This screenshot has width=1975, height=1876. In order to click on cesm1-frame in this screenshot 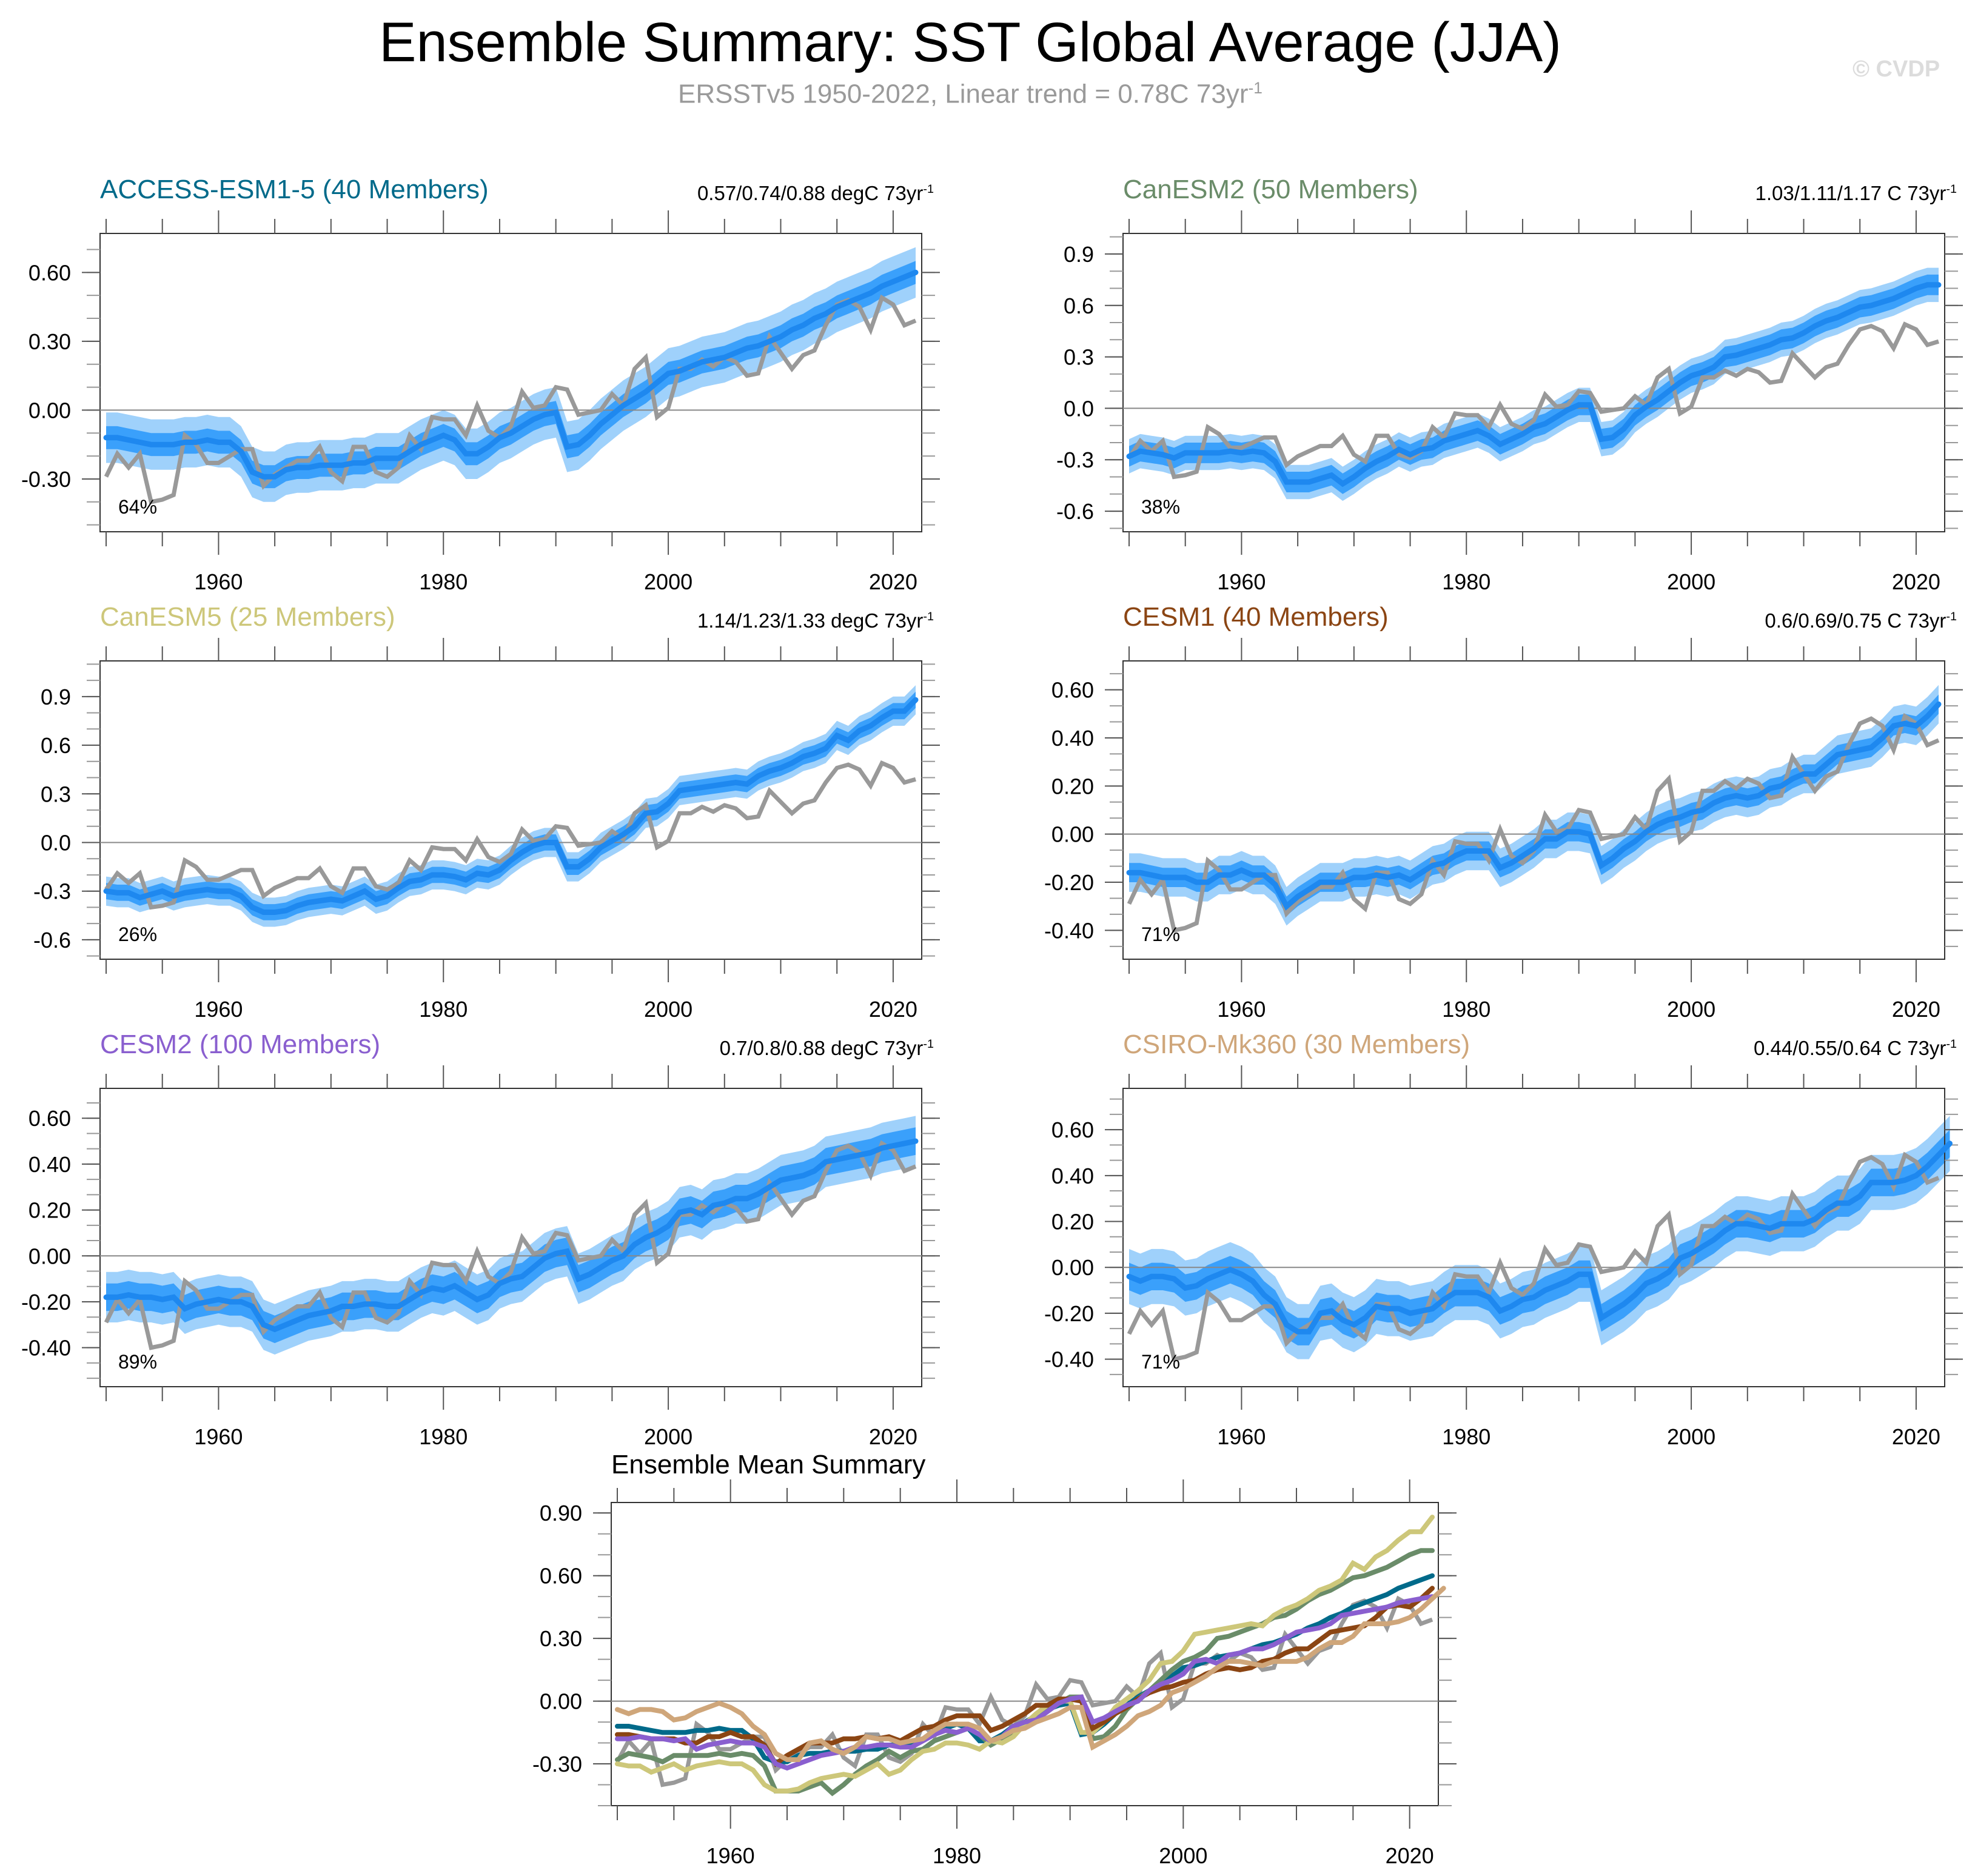, I will do `click(1533, 810)`.